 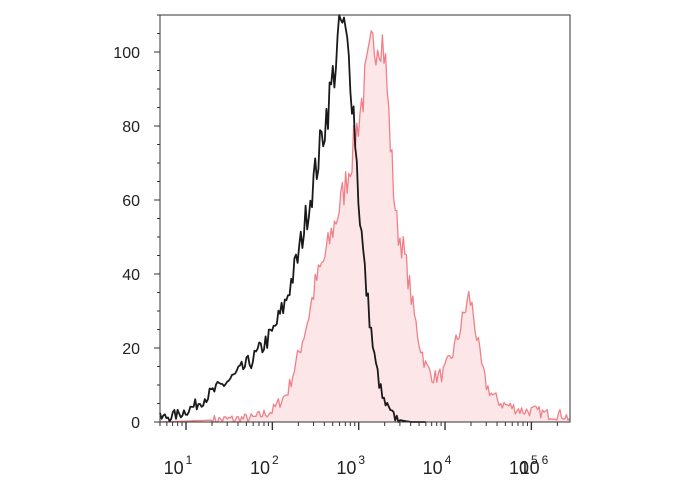 What do you see at coordinates (126, 53) in the screenshot?
I see `y-tick-label: 100` at bounding box center [126, 53].